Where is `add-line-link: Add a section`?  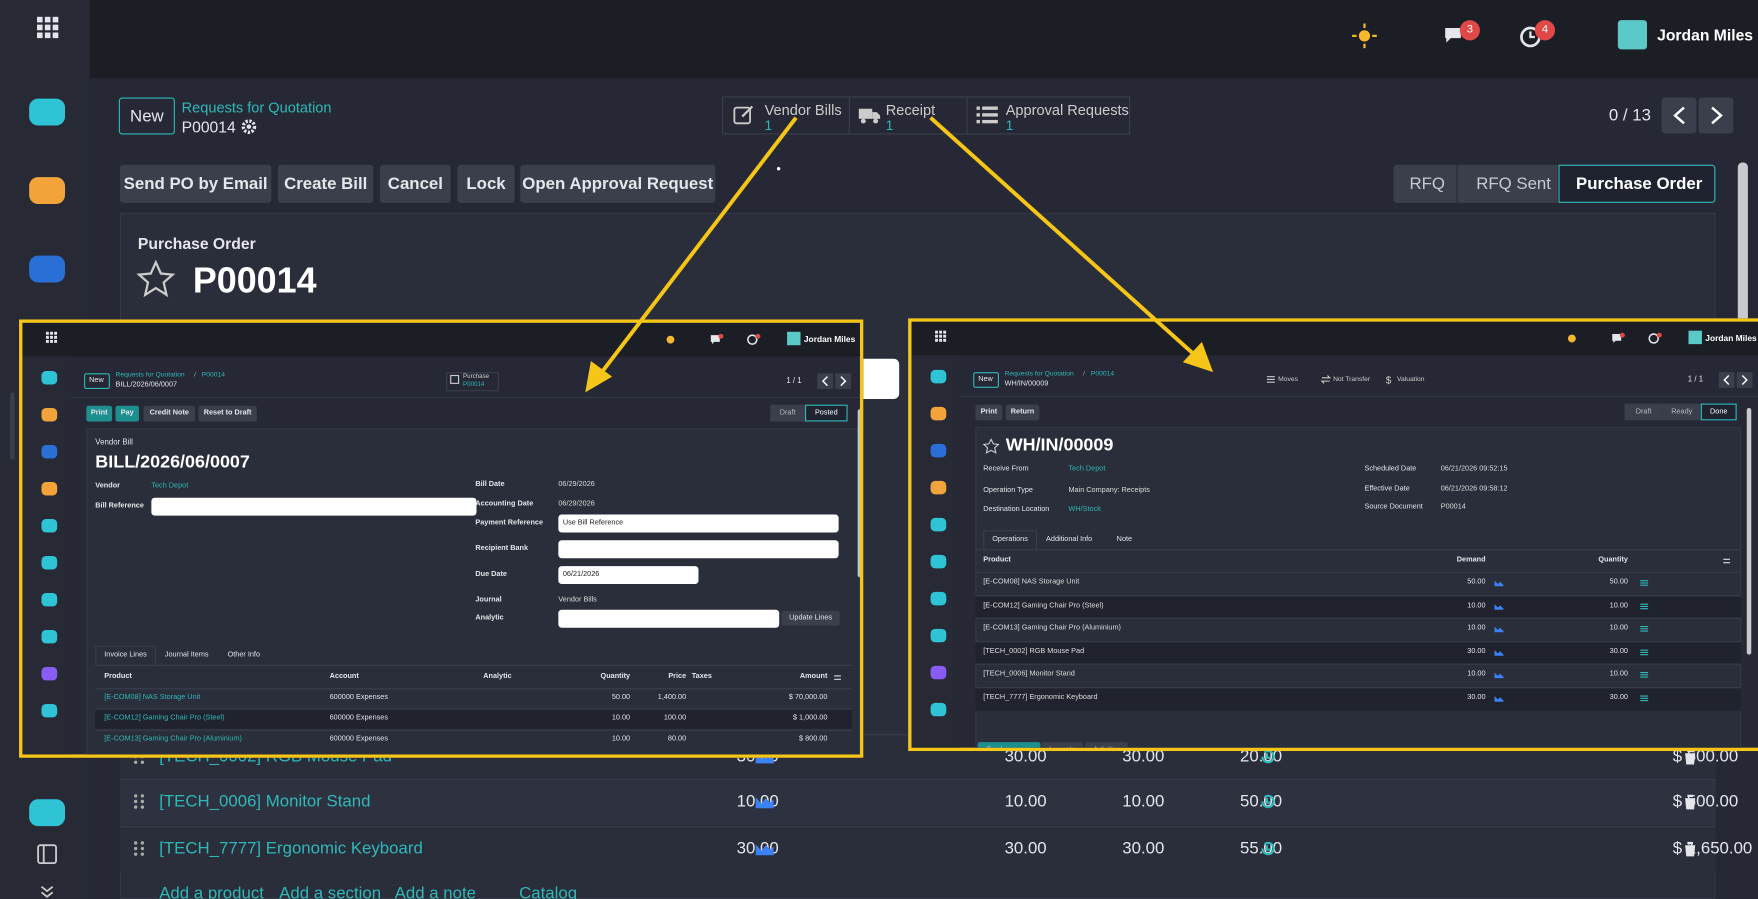
add-line-link: Add a section is located at coordinates (330, 891).